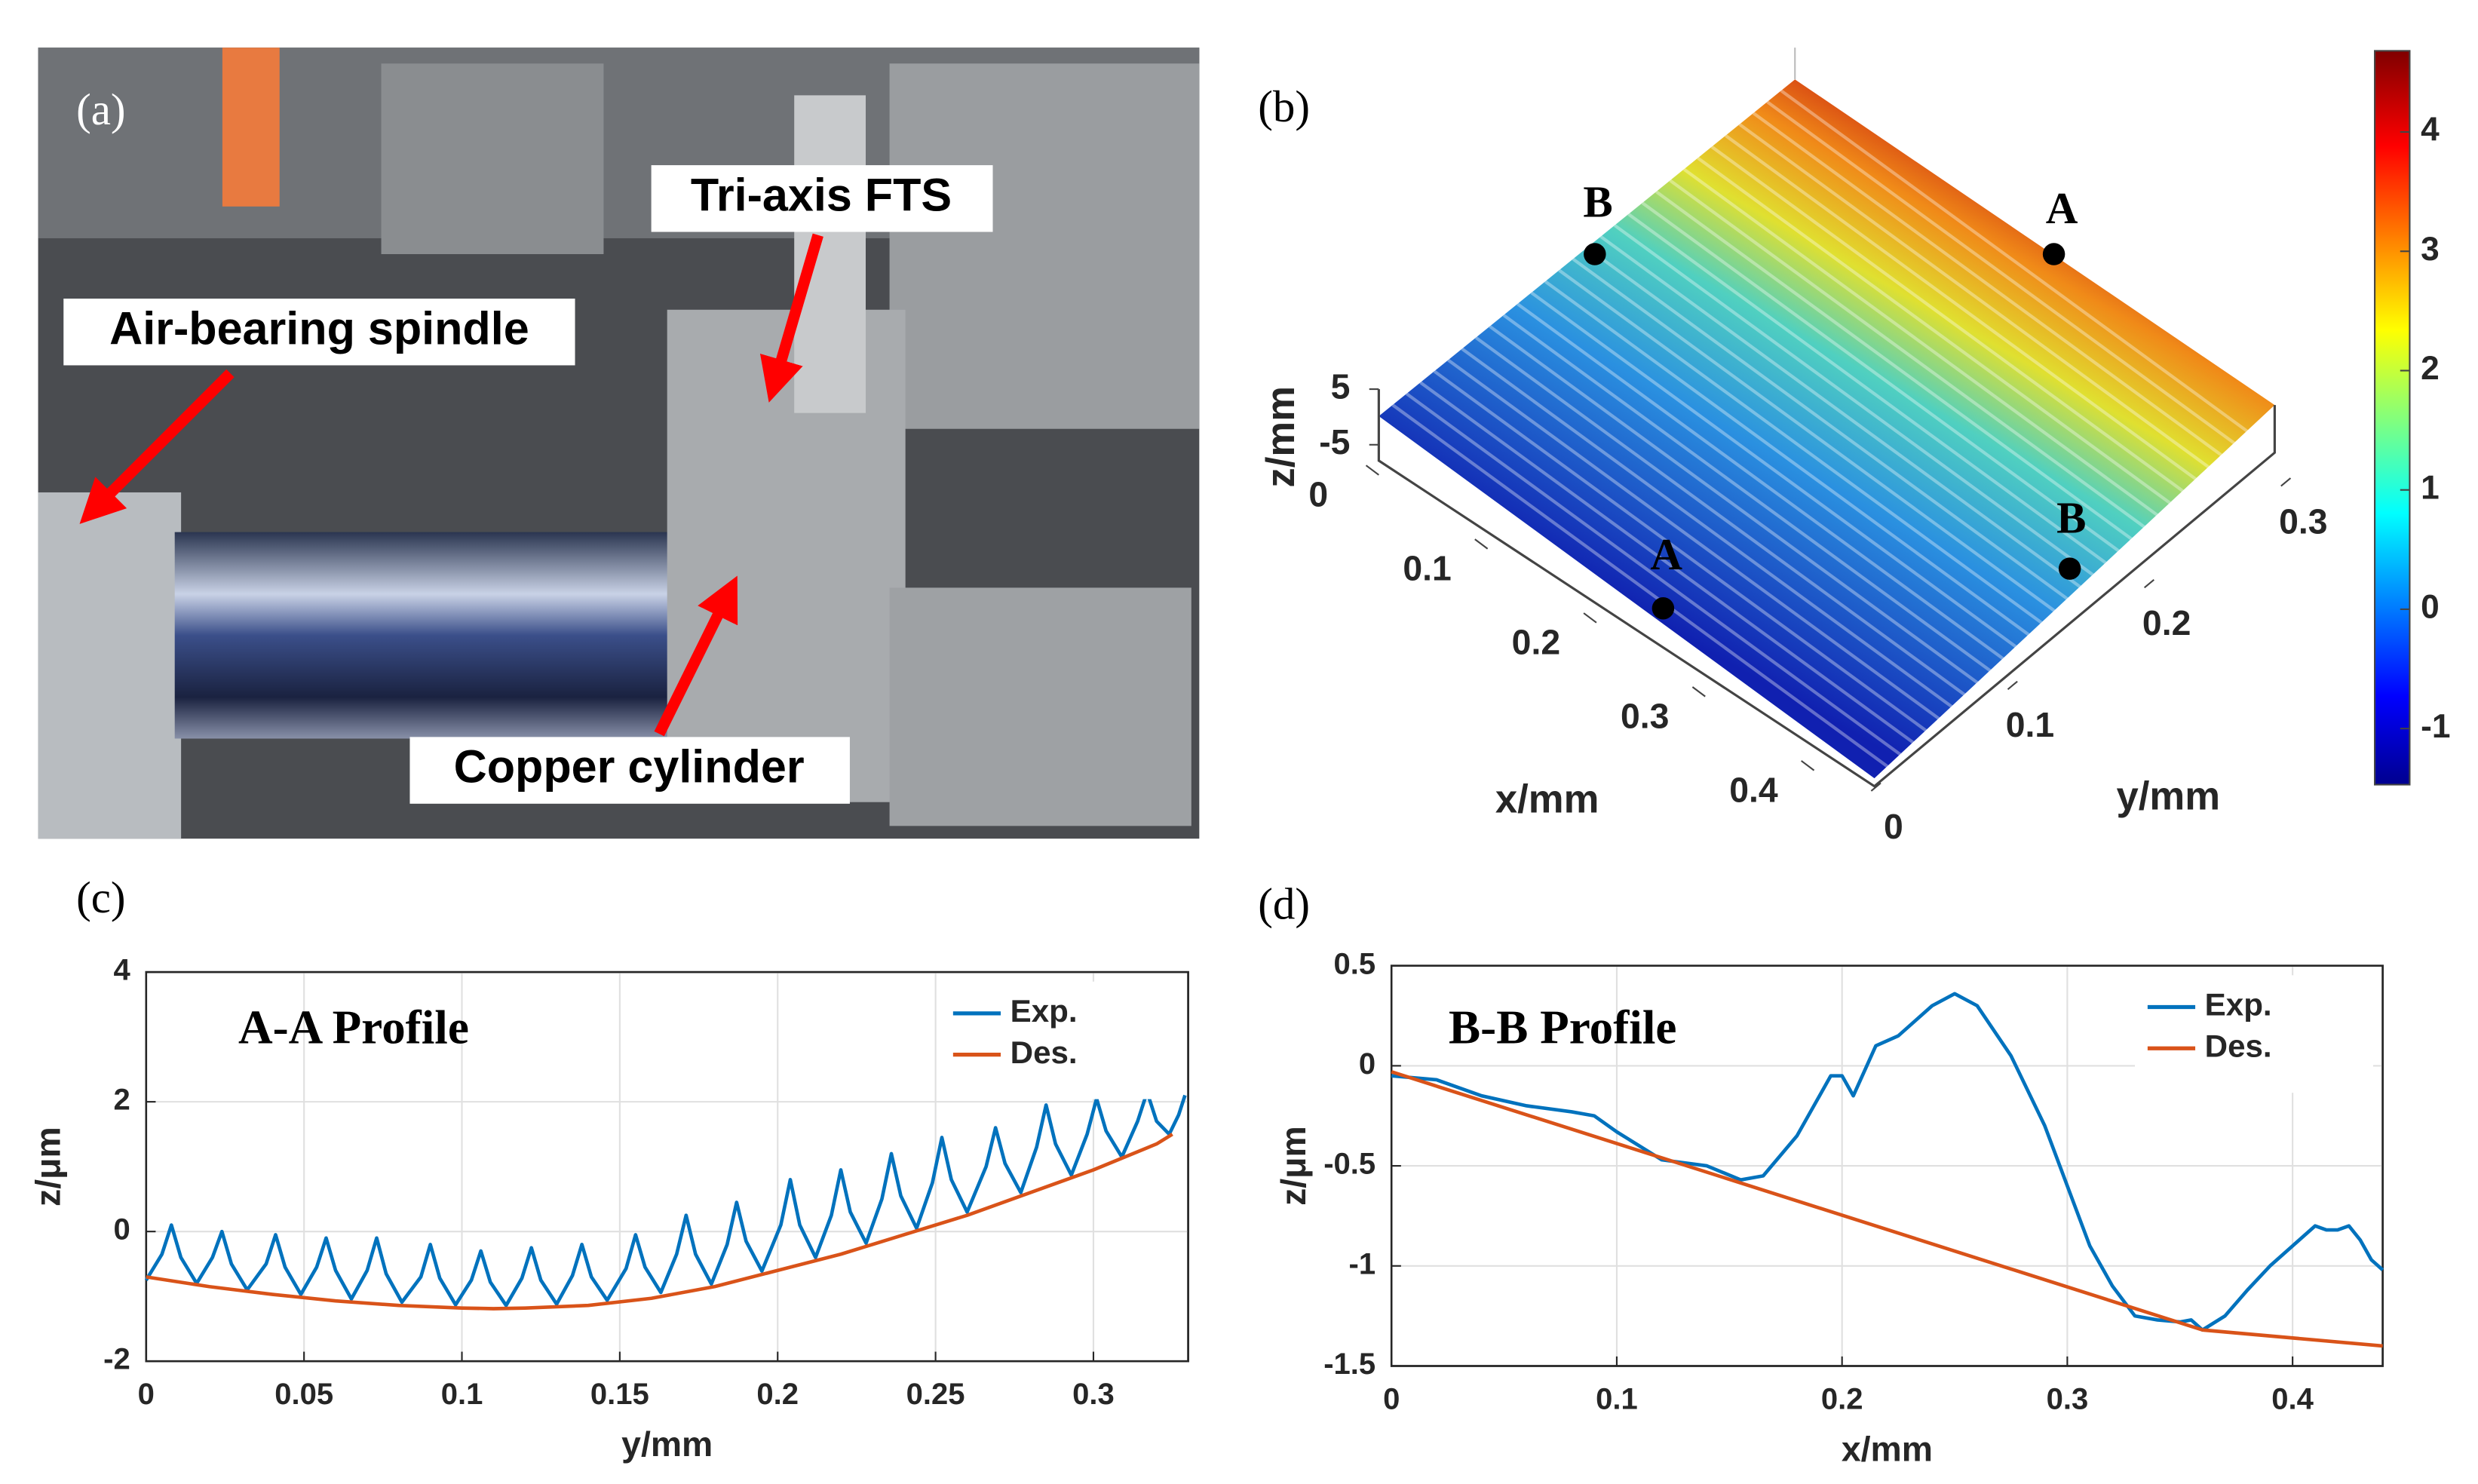 The height and width of the screenshot is (1484, 2478). I want to click on panel-label: (a), so click(101, 109).